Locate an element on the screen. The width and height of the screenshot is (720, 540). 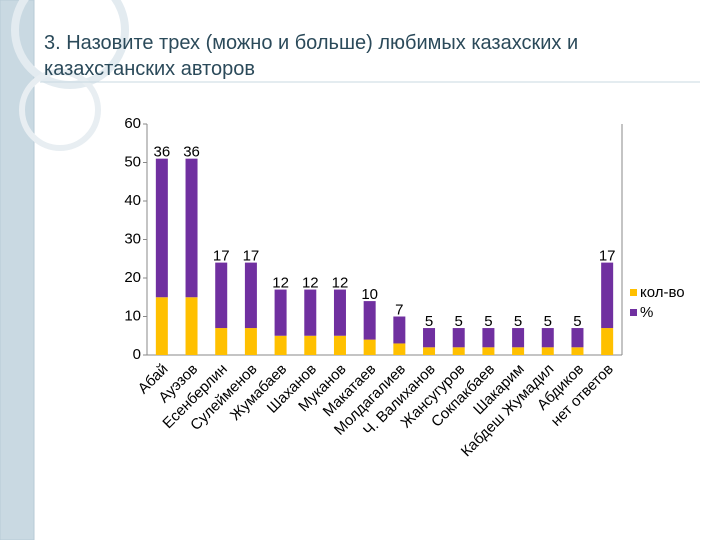
y-tick-label: 0 is located at coordinates (137, 354).